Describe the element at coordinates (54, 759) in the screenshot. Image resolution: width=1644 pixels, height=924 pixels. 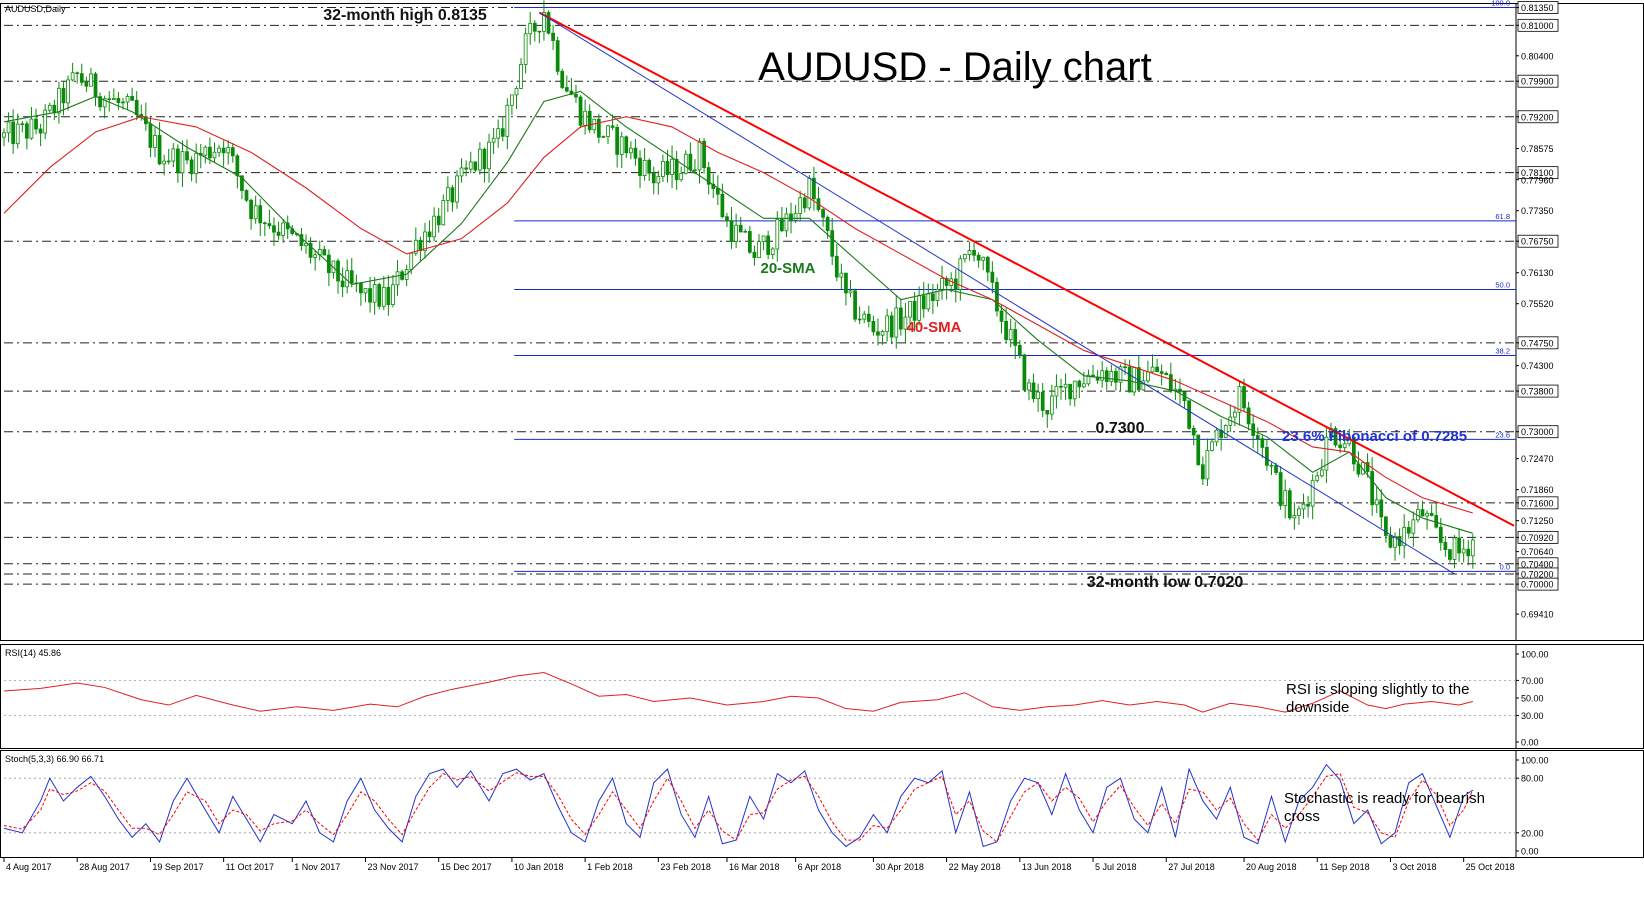
I see `stoch-indicator-label: Stoch(5,3,3) 66.90 66.71` at that location.